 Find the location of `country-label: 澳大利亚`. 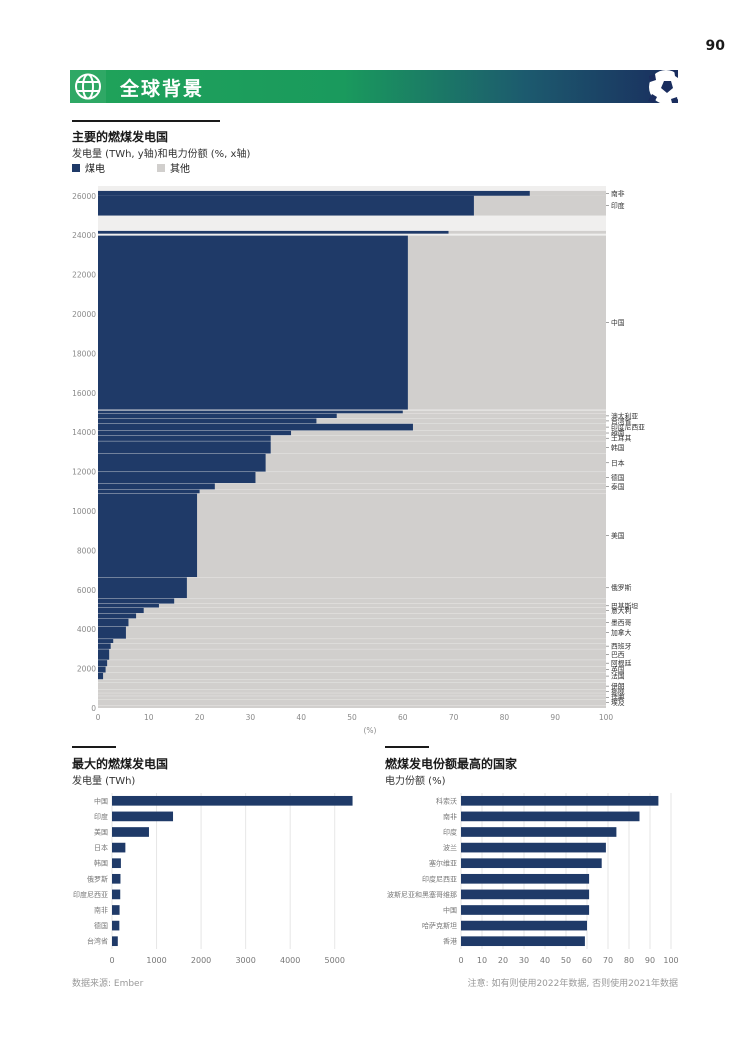

country-label: 澳大利亚 is located at coordinates (624, 415).